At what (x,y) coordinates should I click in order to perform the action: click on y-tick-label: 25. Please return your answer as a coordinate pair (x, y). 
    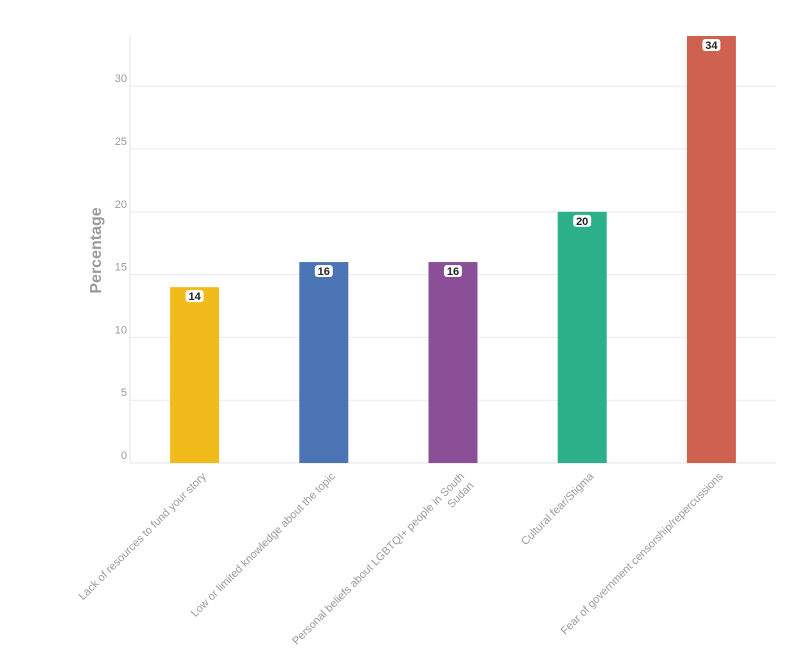
    Looking at the image, I should click on (121, 142).